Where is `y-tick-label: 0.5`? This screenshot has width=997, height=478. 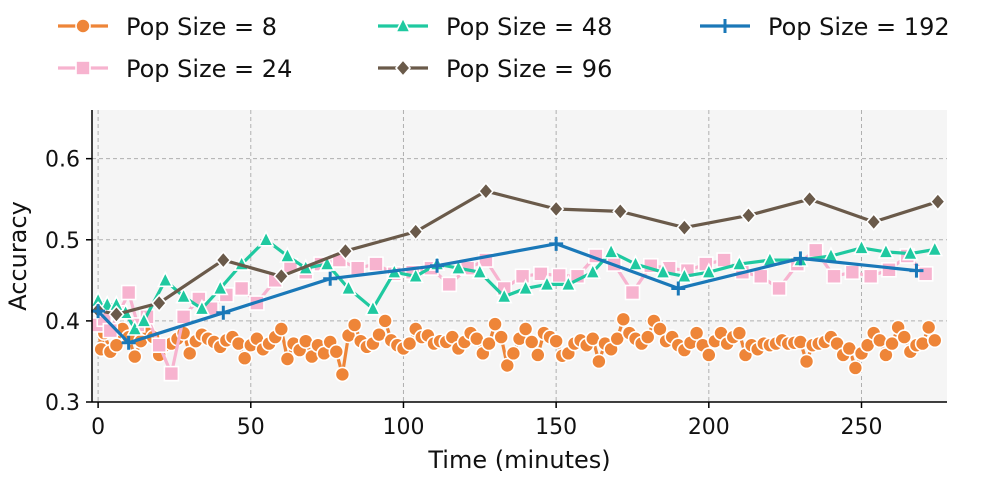
y-tick-label: 0.5 is located at coordinates (62, 241).